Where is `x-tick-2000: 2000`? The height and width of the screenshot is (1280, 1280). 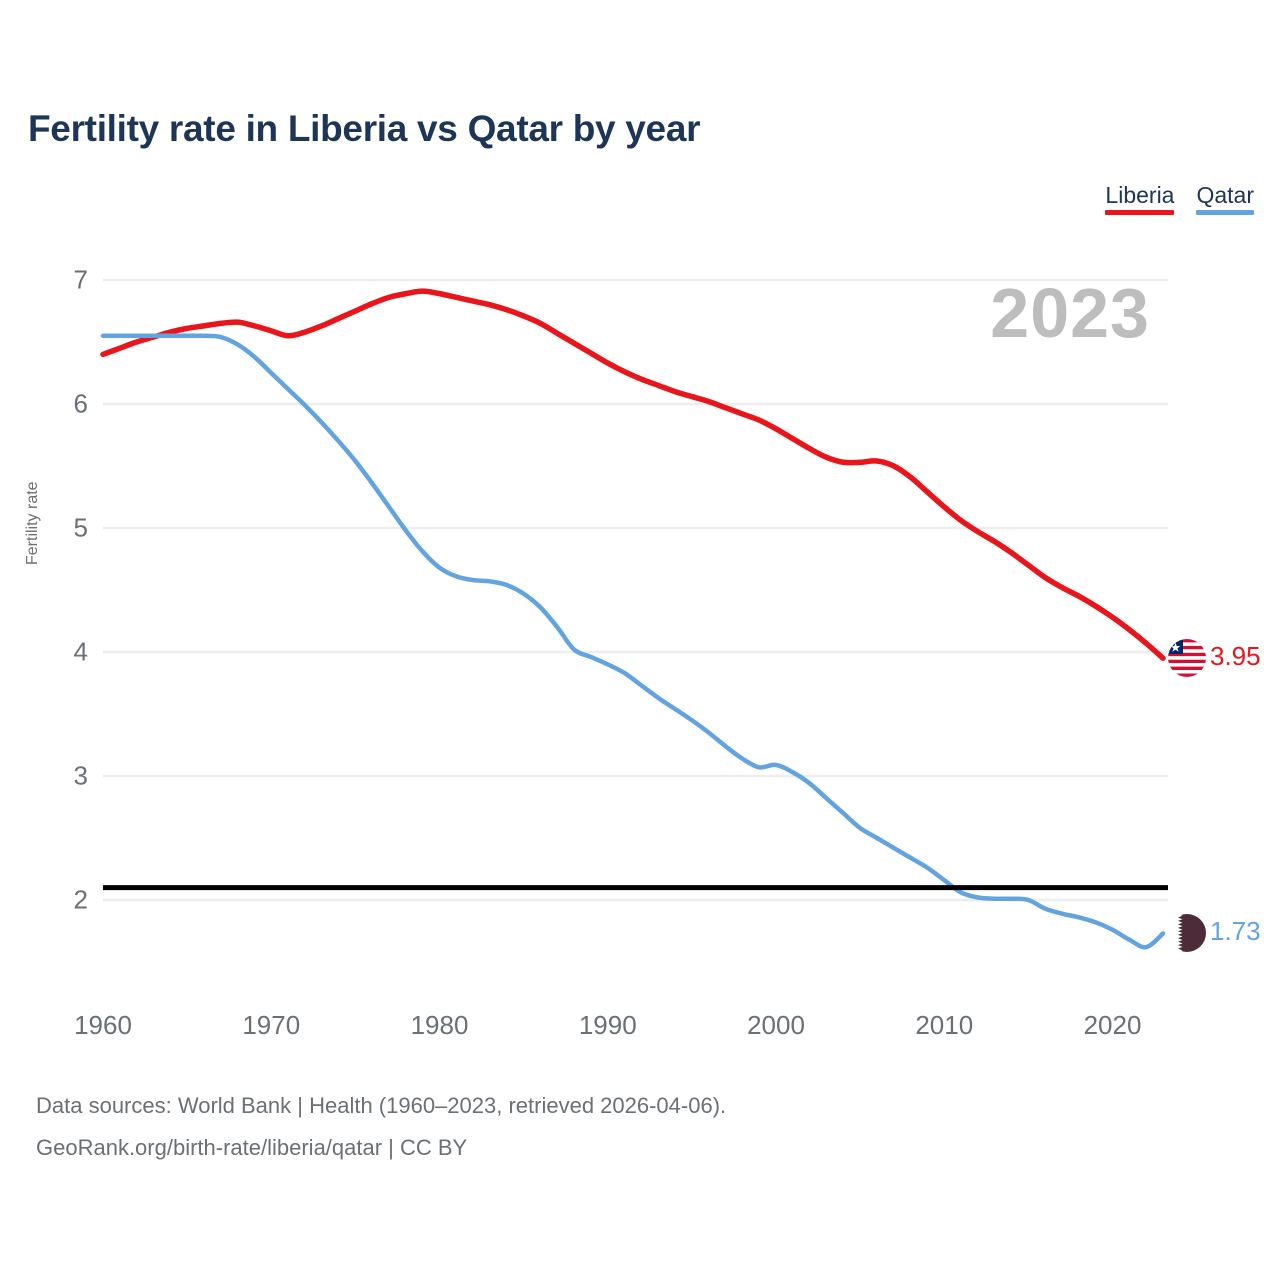 x-tick-2000: 2000 is located at coordinates (776, 1025).